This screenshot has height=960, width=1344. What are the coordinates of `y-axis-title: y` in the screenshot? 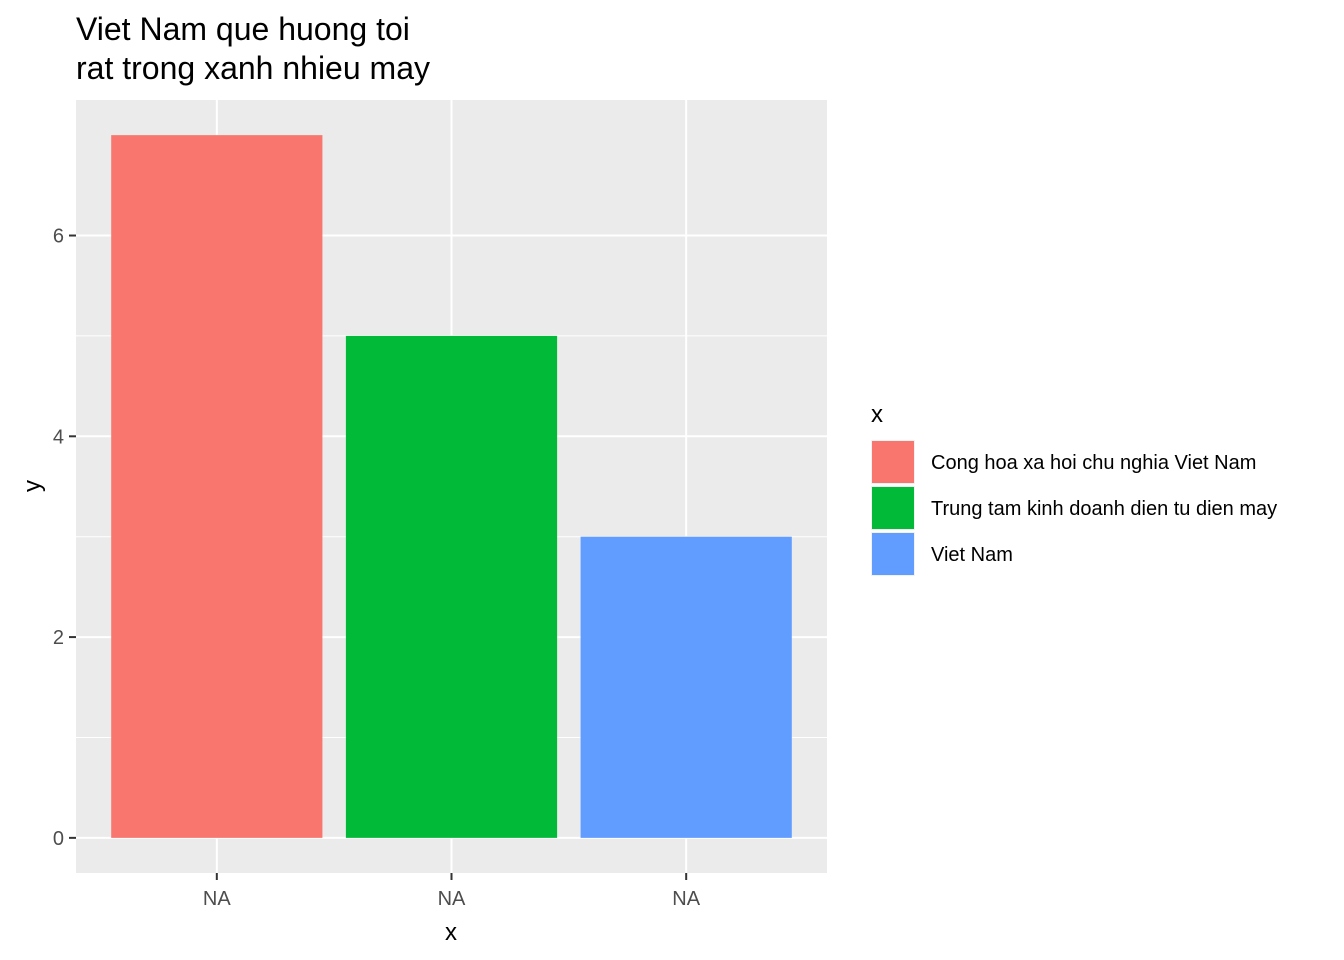 It's located at (32, 486).